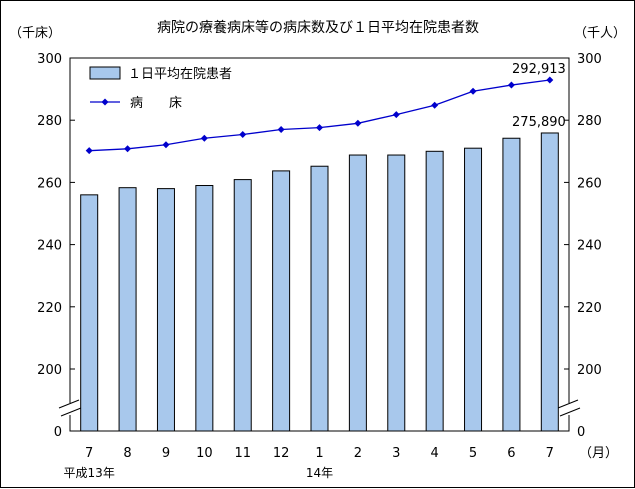  What do you see at coordinates (589, 59) in the screenshot?
I see `y-tick-label-right: 300` at bounding box center [589, 59].